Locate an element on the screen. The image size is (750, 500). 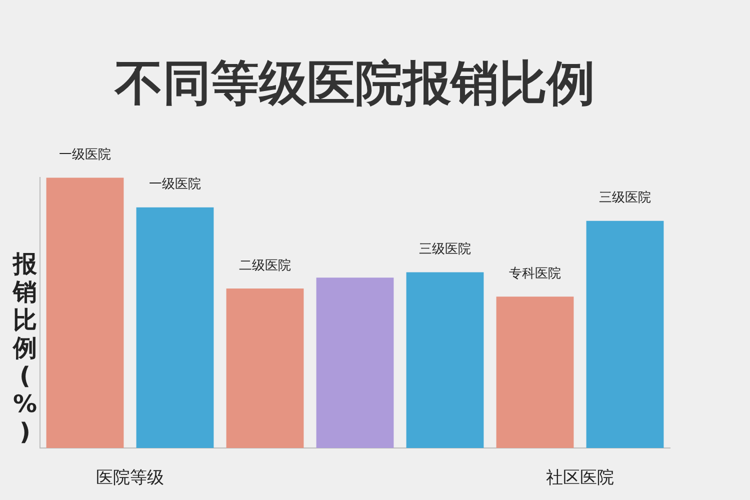
chart-title: 不同等级医院报销比例 is located at coordinates (354, 83).